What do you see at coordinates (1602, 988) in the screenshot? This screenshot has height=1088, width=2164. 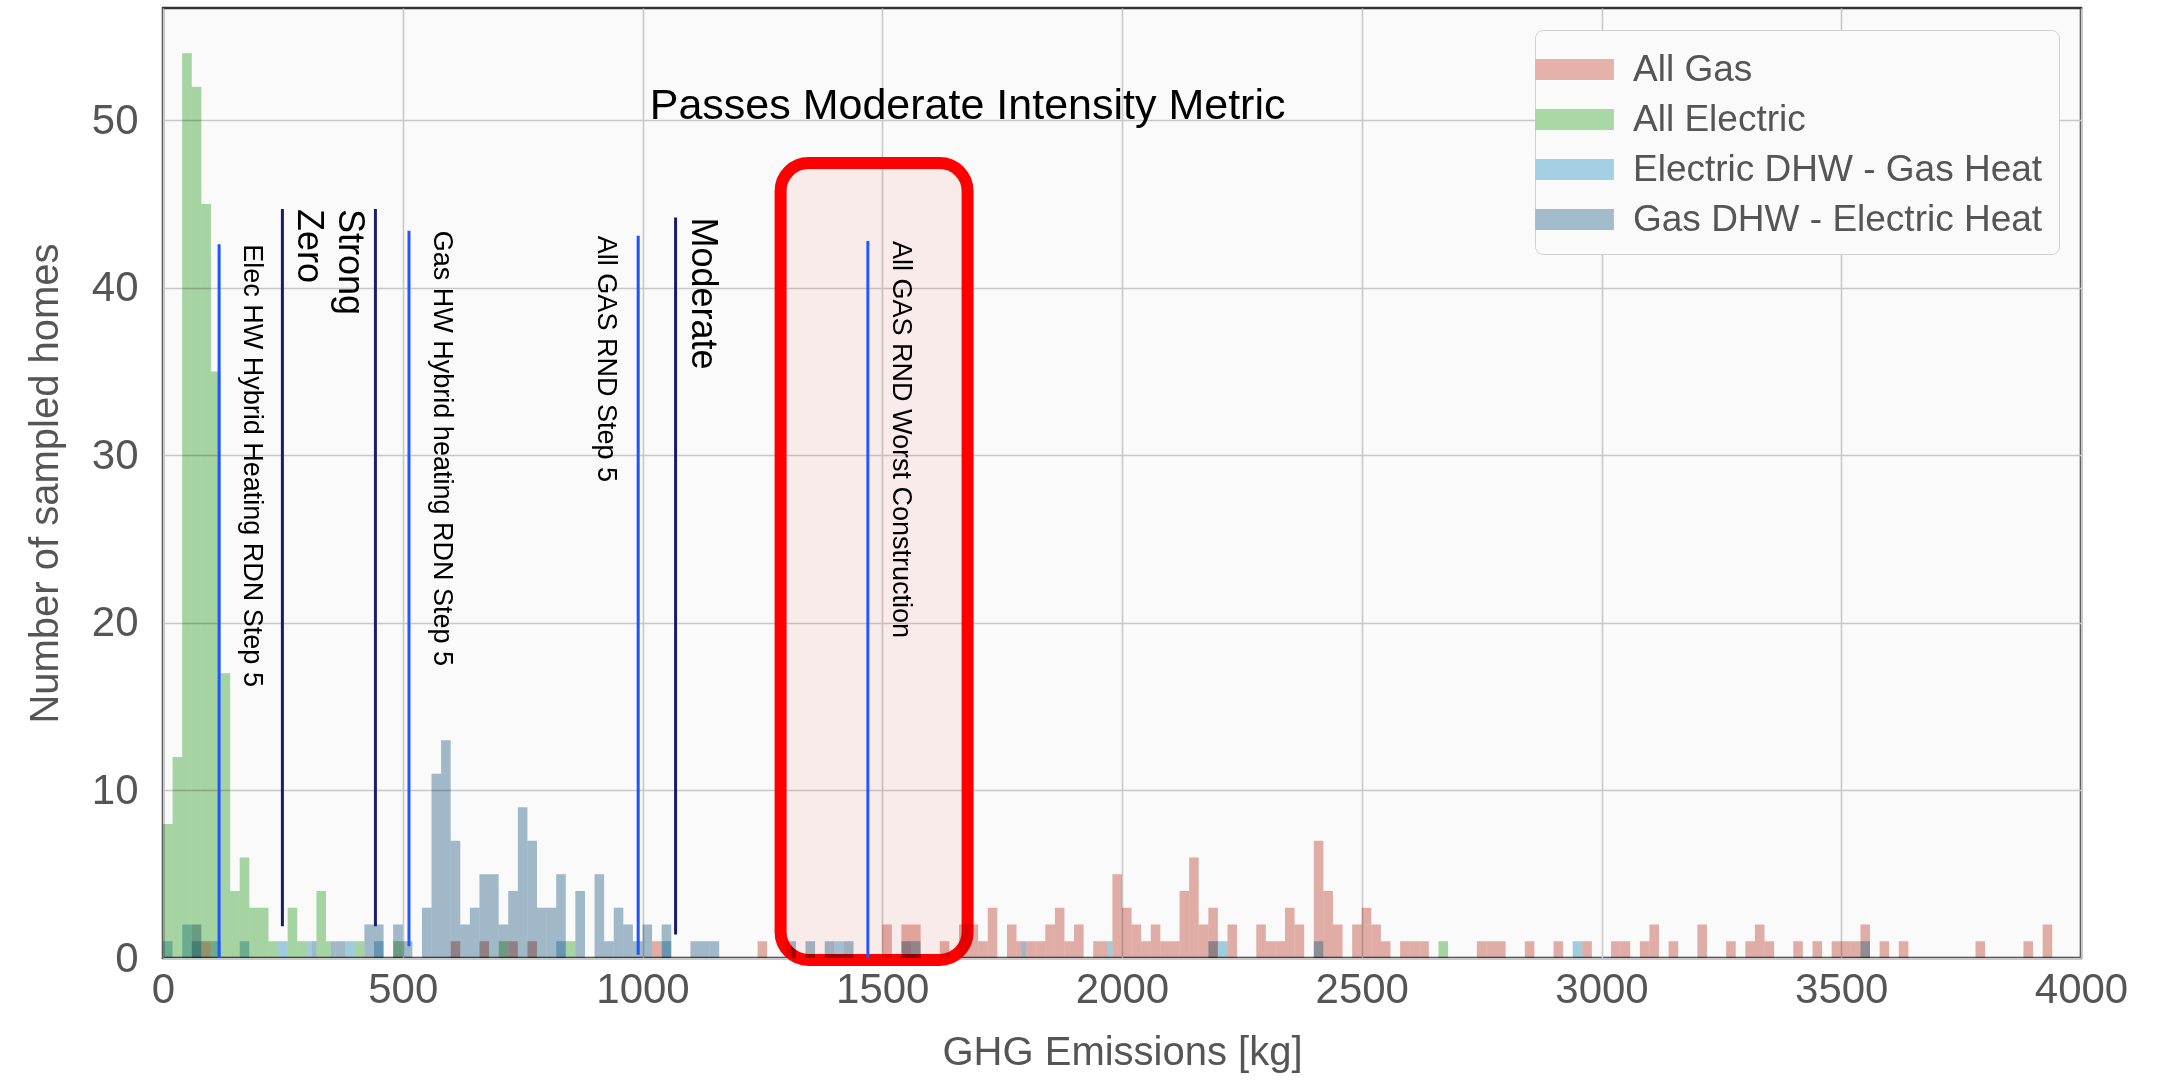 I see `x-tick-label: 3000` at bounding box center [1602, 988].